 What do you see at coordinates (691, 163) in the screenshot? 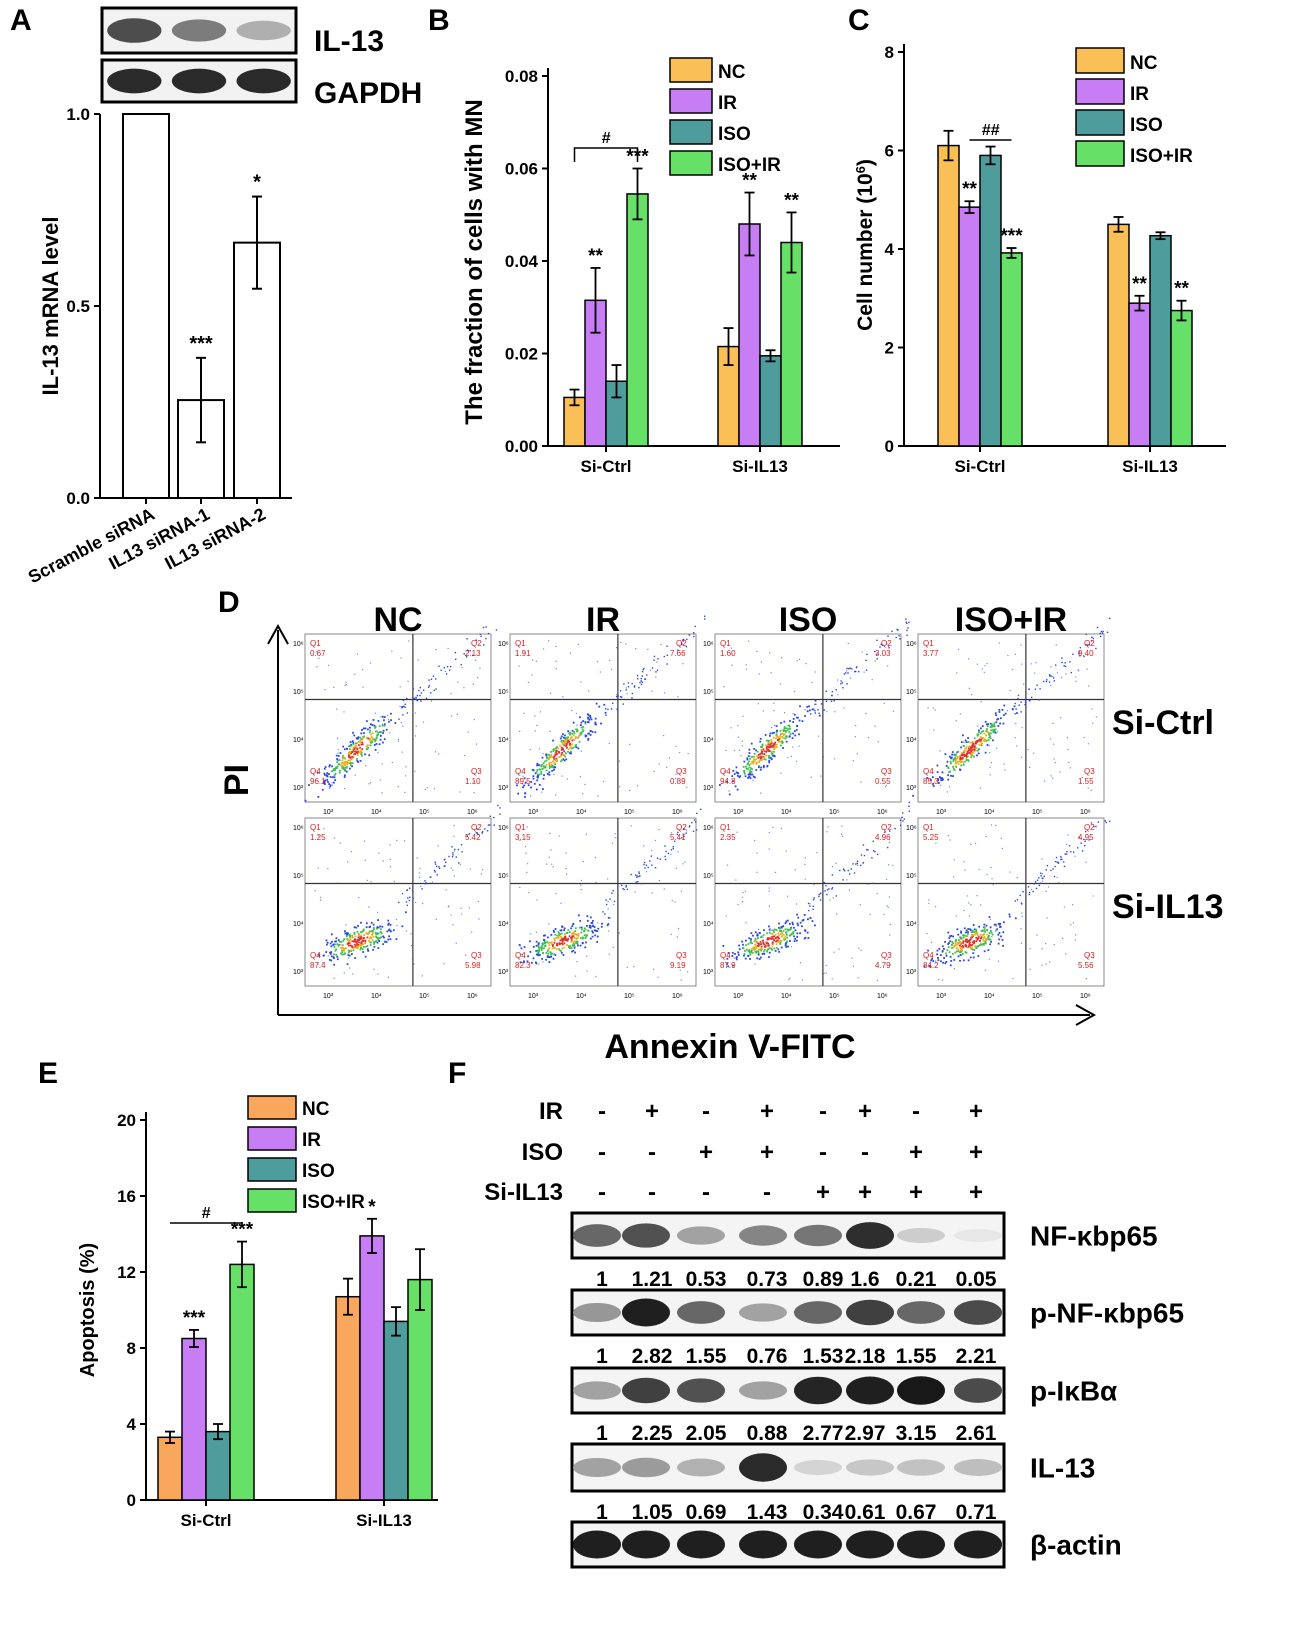
I see `b-legend-swatch` at bounding box center [691, 163].